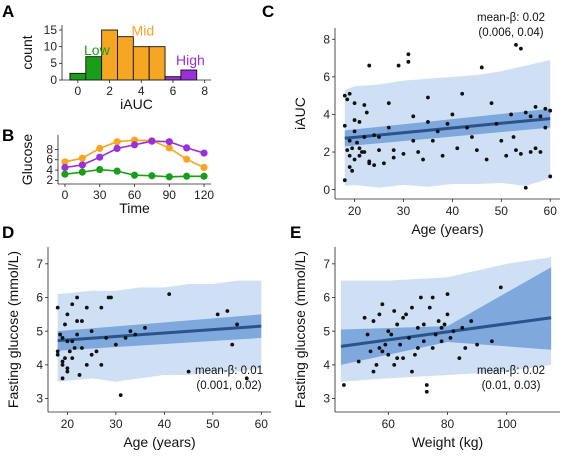 Image resolution: width=564 pixels, height=459 pixels. Describe the element at coordinates (300, 329) in the screenshot. I see `y-axis-title: Fasting glucose (mmol/L)` at that location.